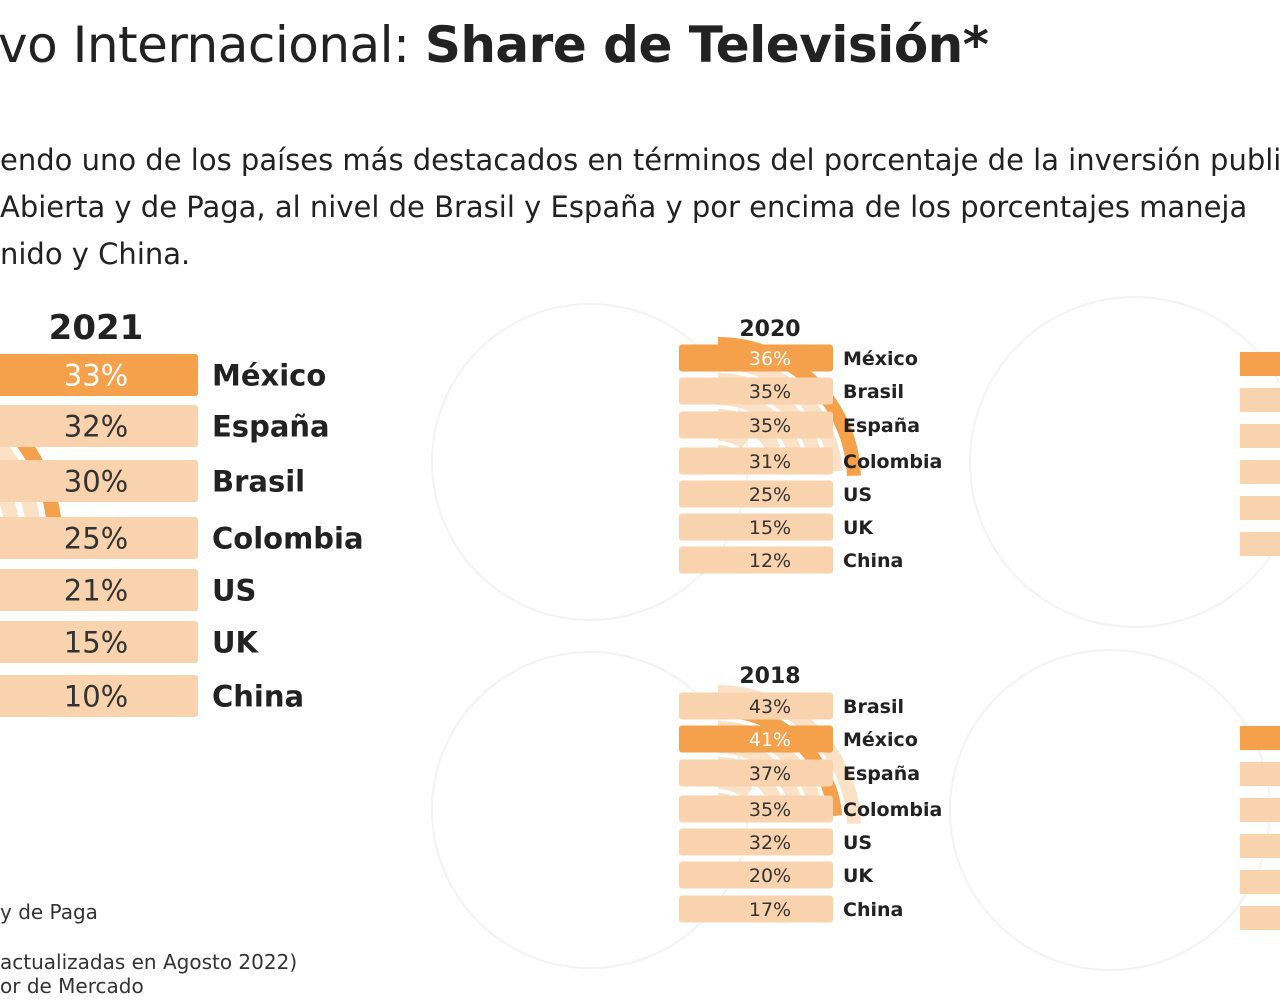 The width and height of the screenshot is (1280, 1000). I want to click on data-label: 21%, so click(96, 590).